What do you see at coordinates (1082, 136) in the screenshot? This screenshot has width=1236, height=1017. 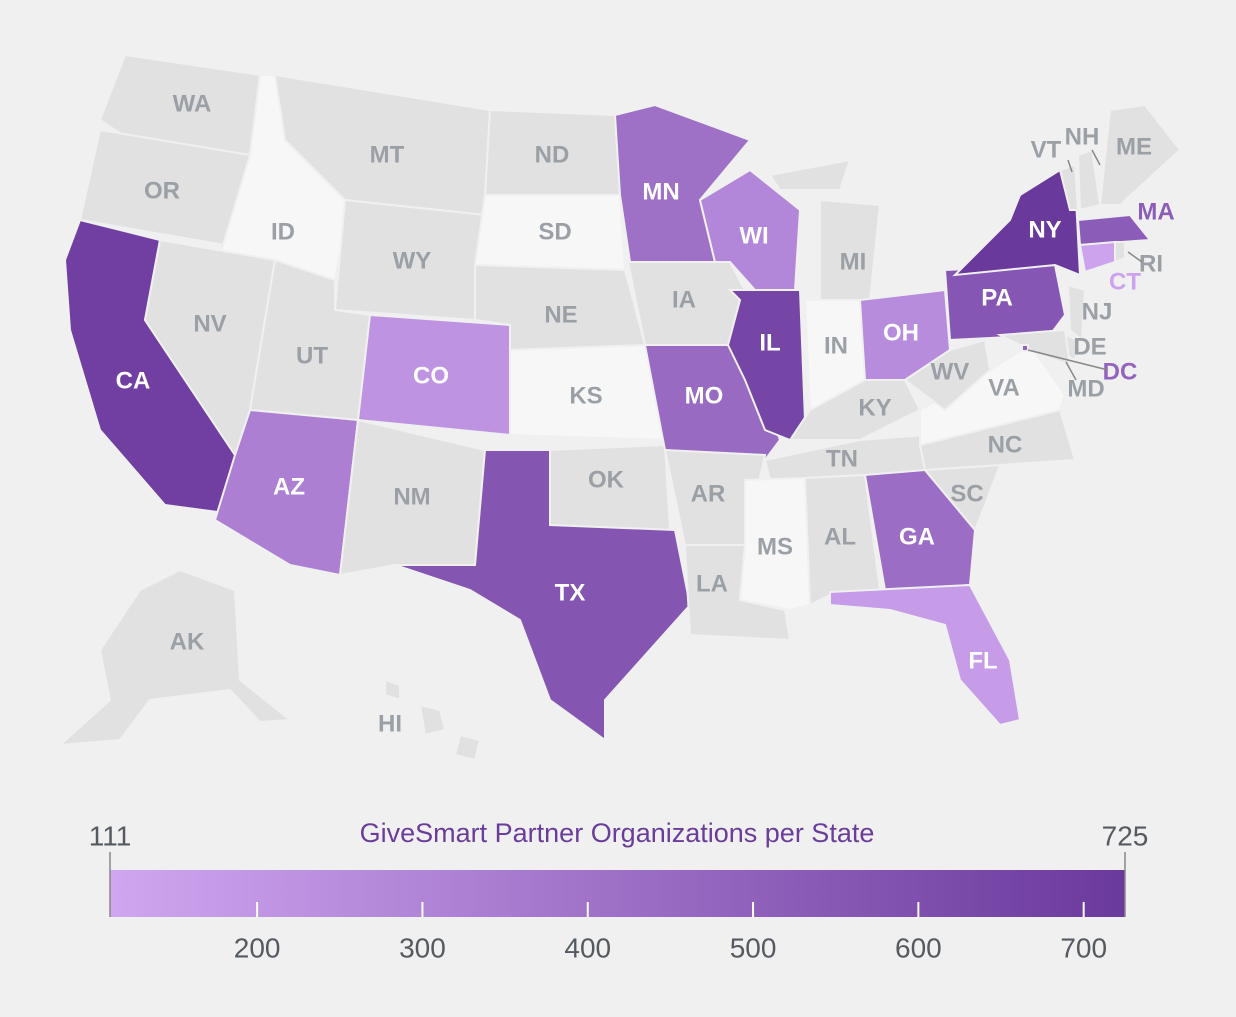 I see `state-label: NH` at bounding box center [1082, 136].